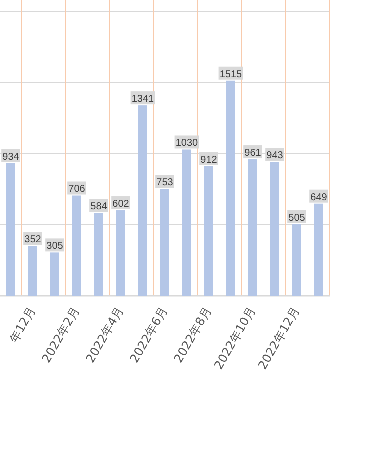  I want to click on data-label: 1341, so click(143, 100).